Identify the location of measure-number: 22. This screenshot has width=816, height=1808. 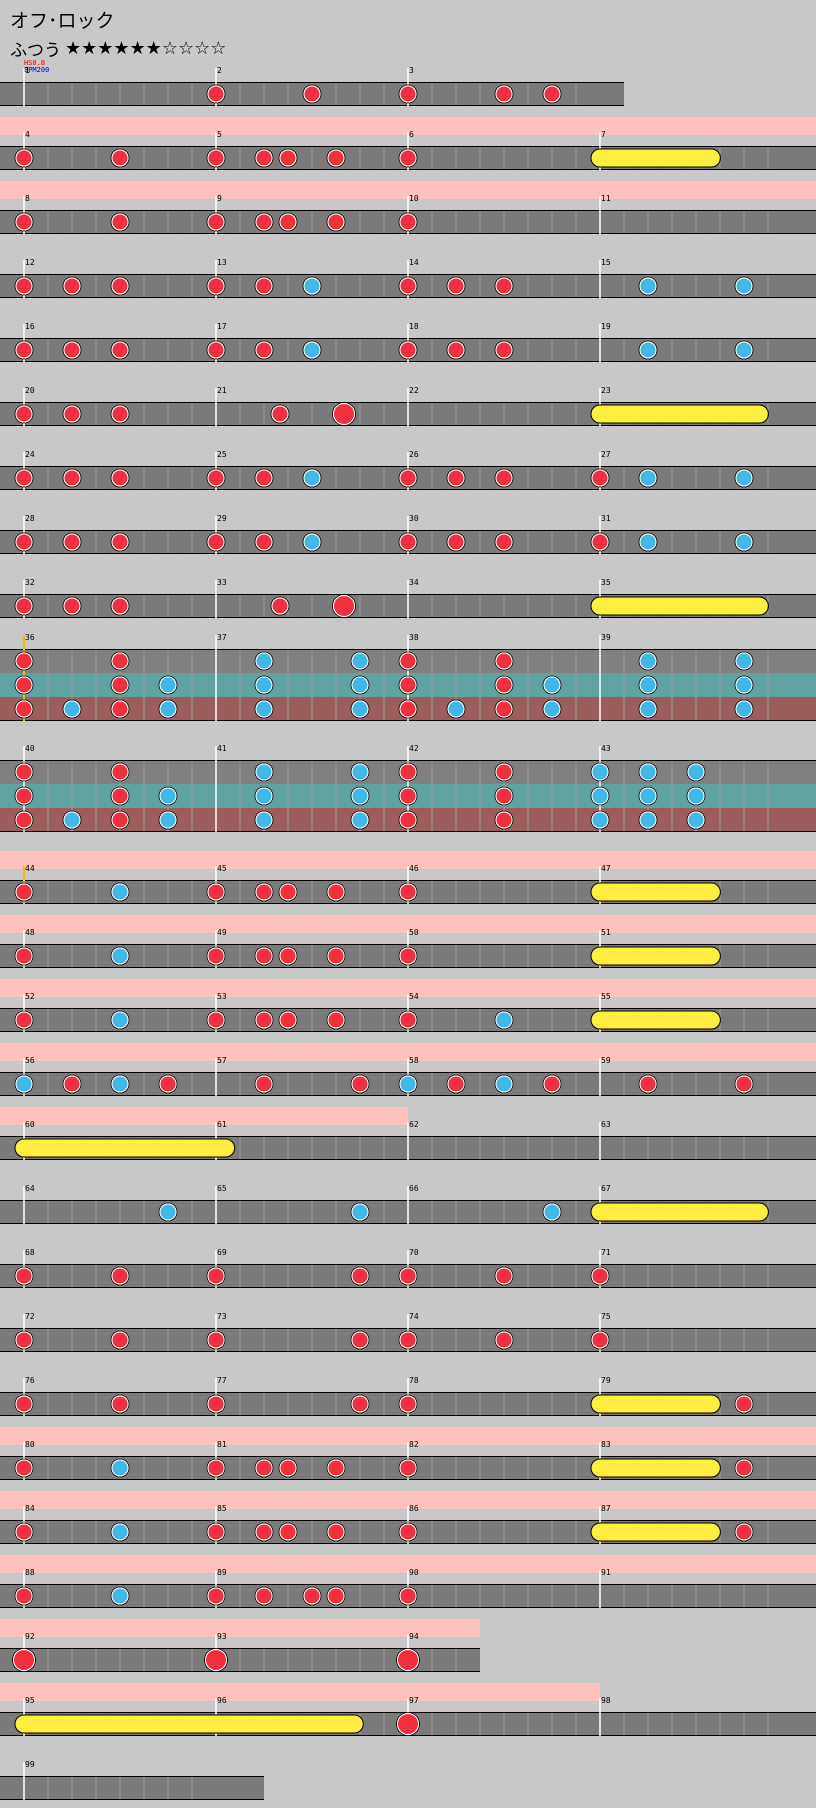
(414, 390).